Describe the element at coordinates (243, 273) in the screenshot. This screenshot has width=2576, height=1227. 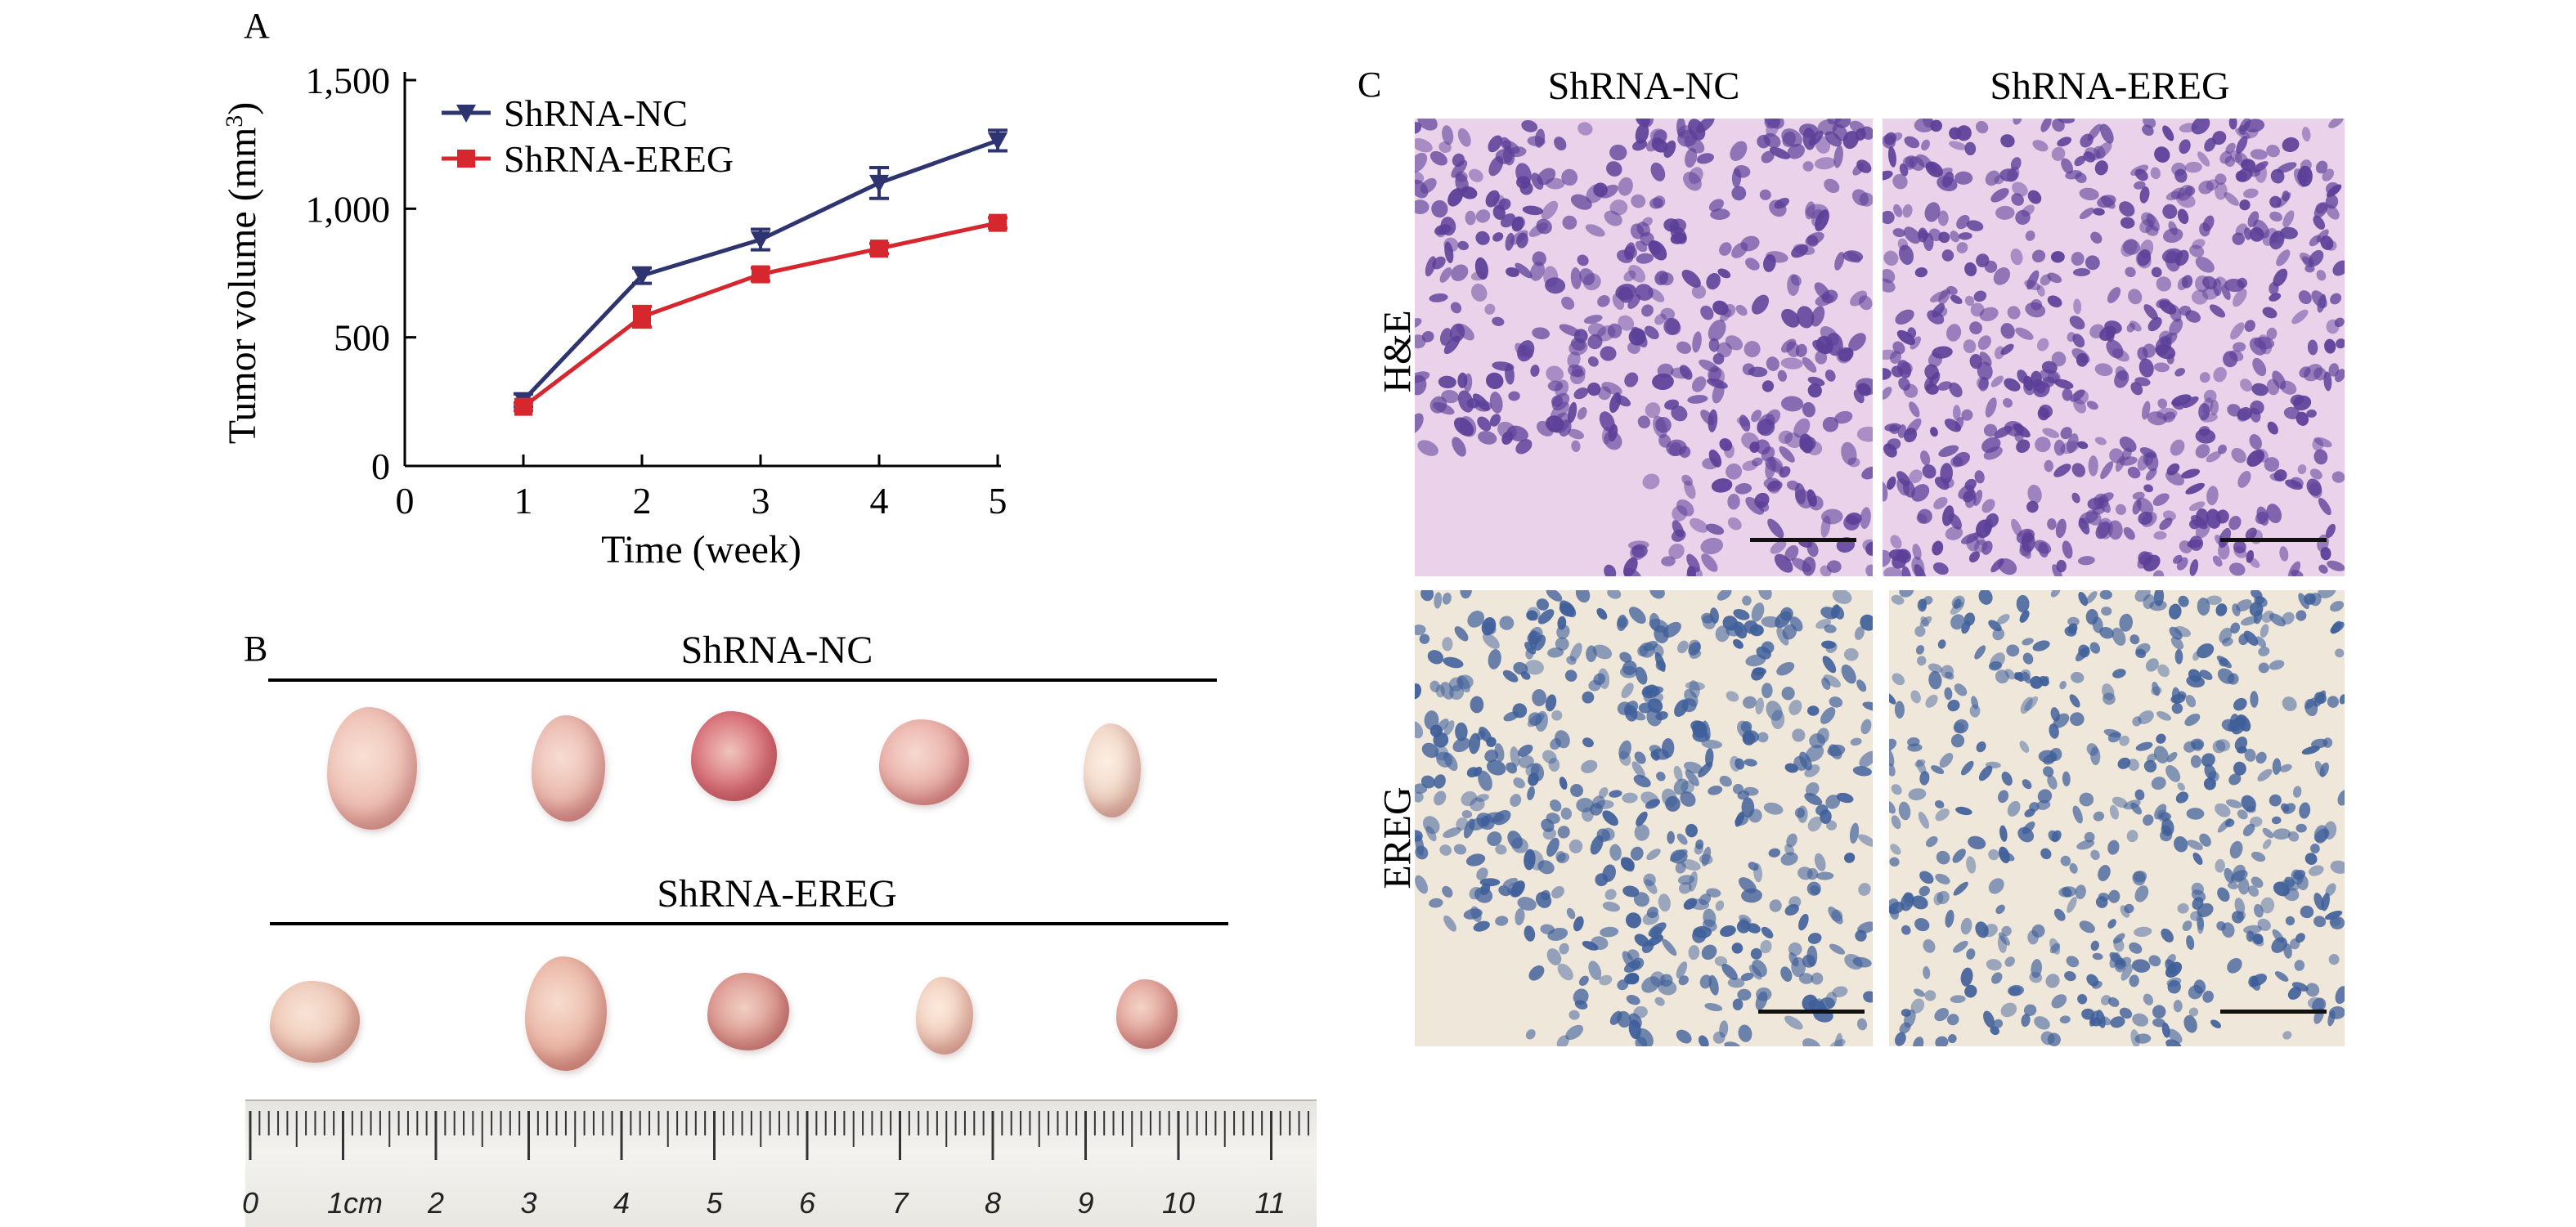
I see `y-axis-title: Tumor volume (mm3)` at that location.